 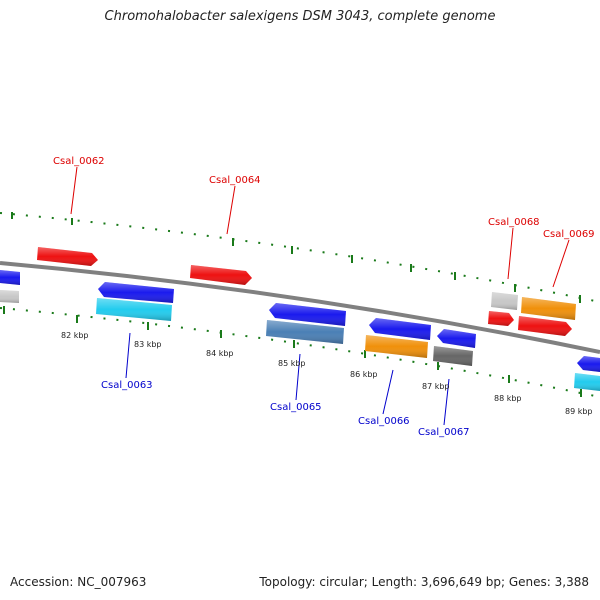 I want to click on scale-label: 87 kbp, so click(x=436, y=386).